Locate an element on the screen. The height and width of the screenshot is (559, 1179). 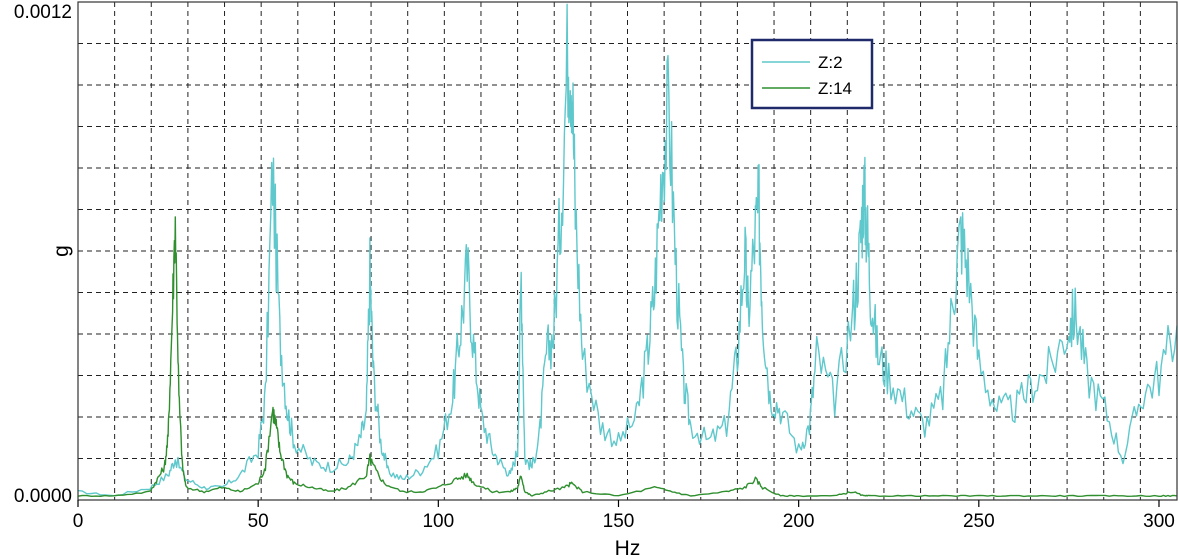
x-tick-label: 0 is located at coordinates (78, 521).